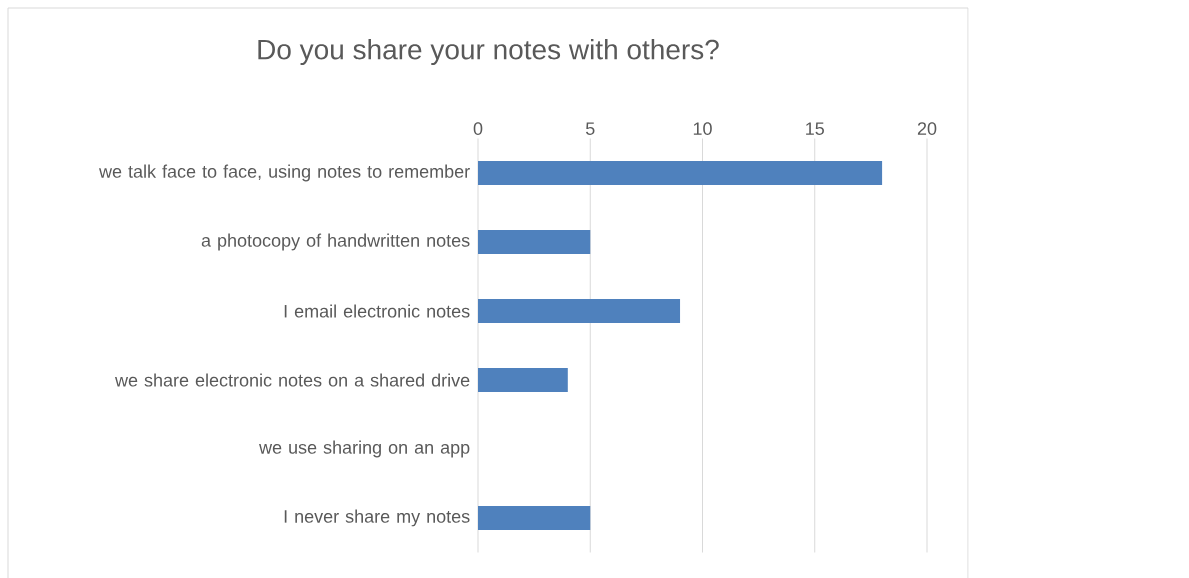  I want to click on x-tick-label: 0, so click(478, 128).